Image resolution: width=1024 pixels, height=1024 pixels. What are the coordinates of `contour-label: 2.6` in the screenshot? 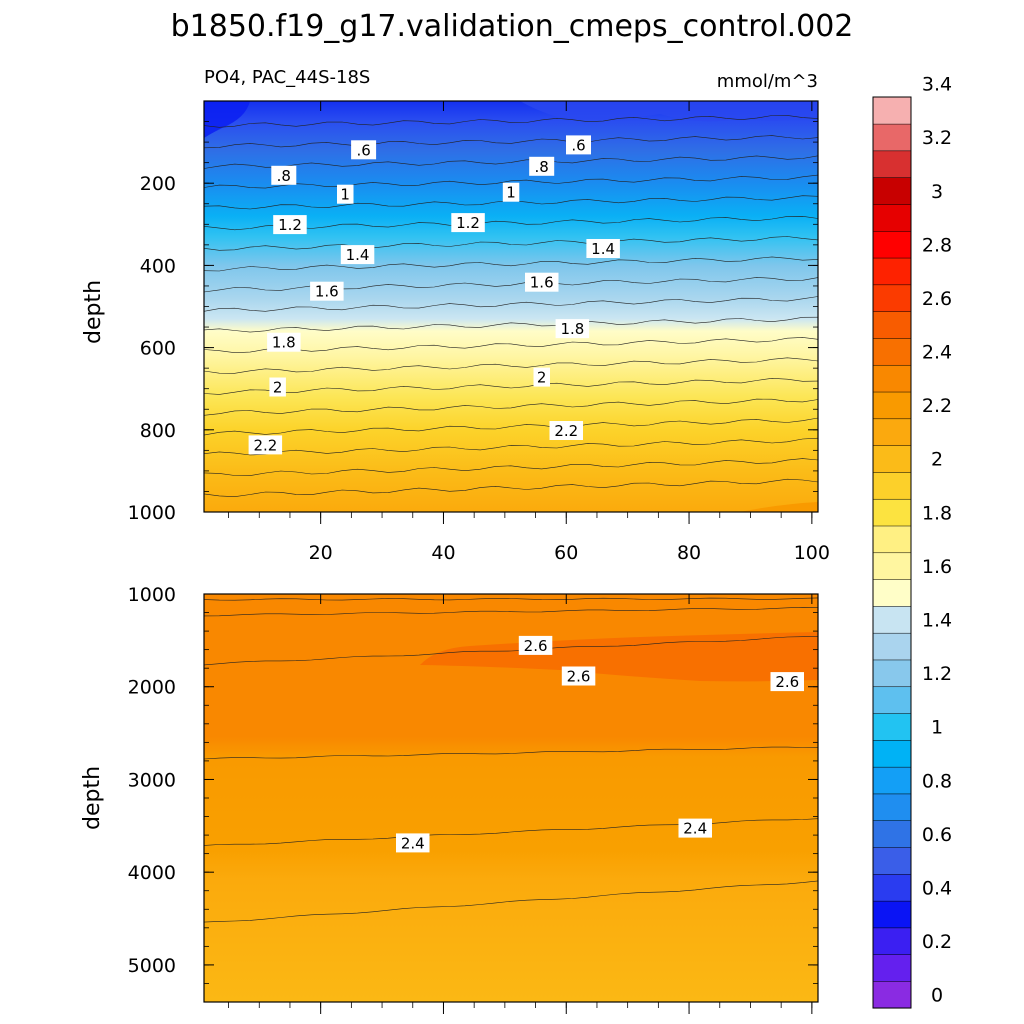 It's located at (578, 676).